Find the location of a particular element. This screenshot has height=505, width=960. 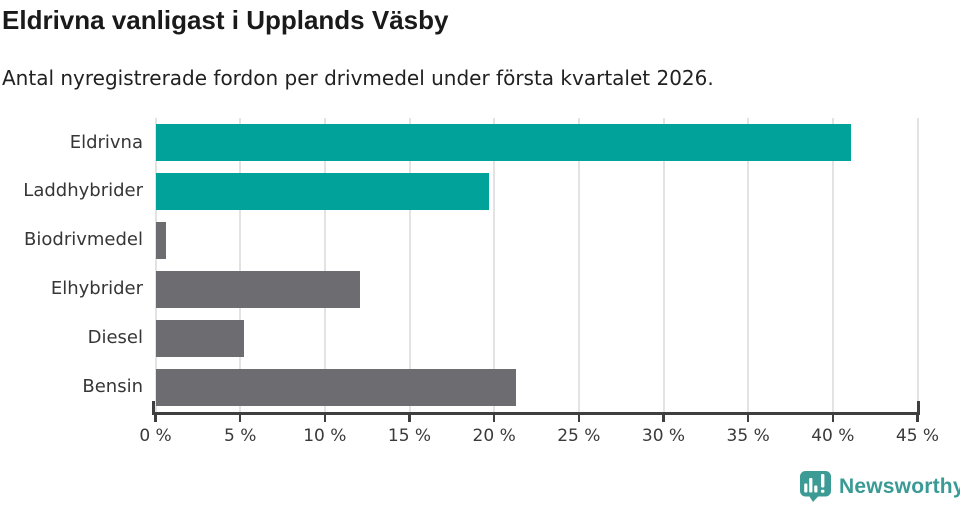

x-tick-label: 30 % is located at coordinates (663, 436).